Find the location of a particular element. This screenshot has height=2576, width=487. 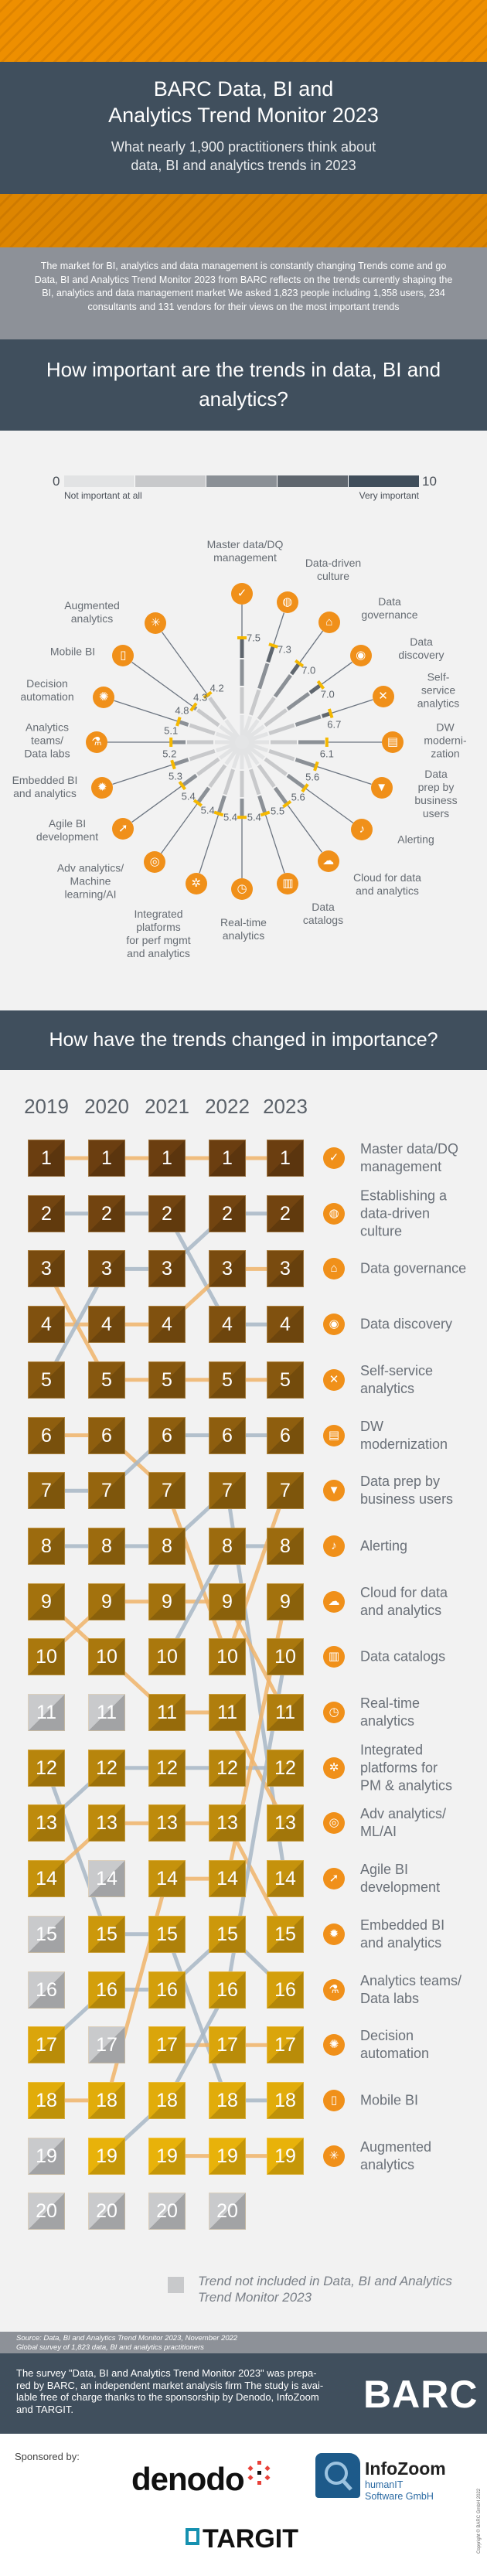

trend-label-2023: Data governance is located at coordinates (414, 1268).